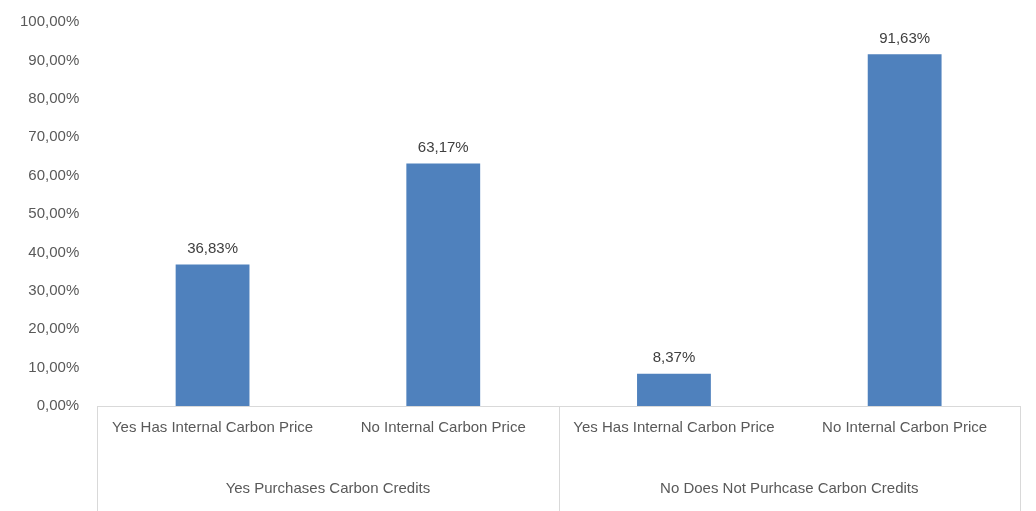 This screenshot has width=1036, height=511. I want to click on y-tick-label: 40,00%, so click(54, 251).